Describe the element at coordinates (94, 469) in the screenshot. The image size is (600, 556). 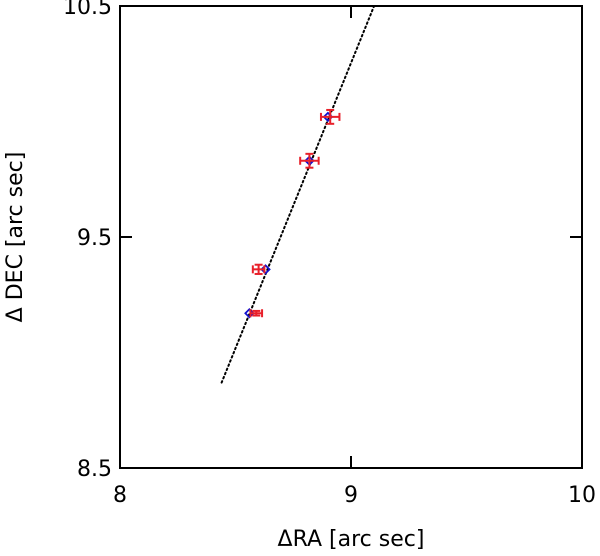
I see `y-tick-label: 8.5` at that location.